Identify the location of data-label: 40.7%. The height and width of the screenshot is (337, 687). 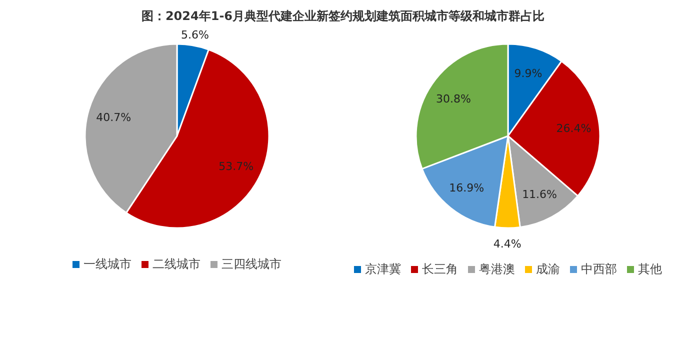
(114, 117).